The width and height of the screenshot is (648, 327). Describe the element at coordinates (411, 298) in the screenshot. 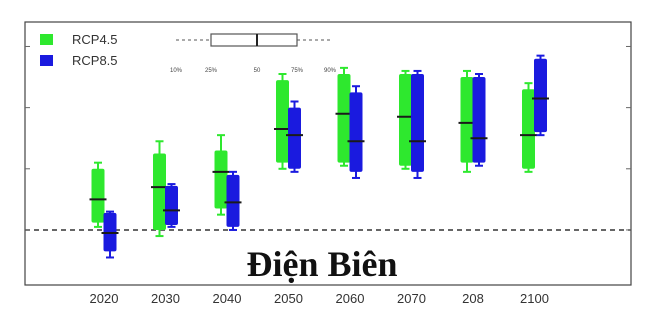

I see `x-tick-label: 2070` at that location.